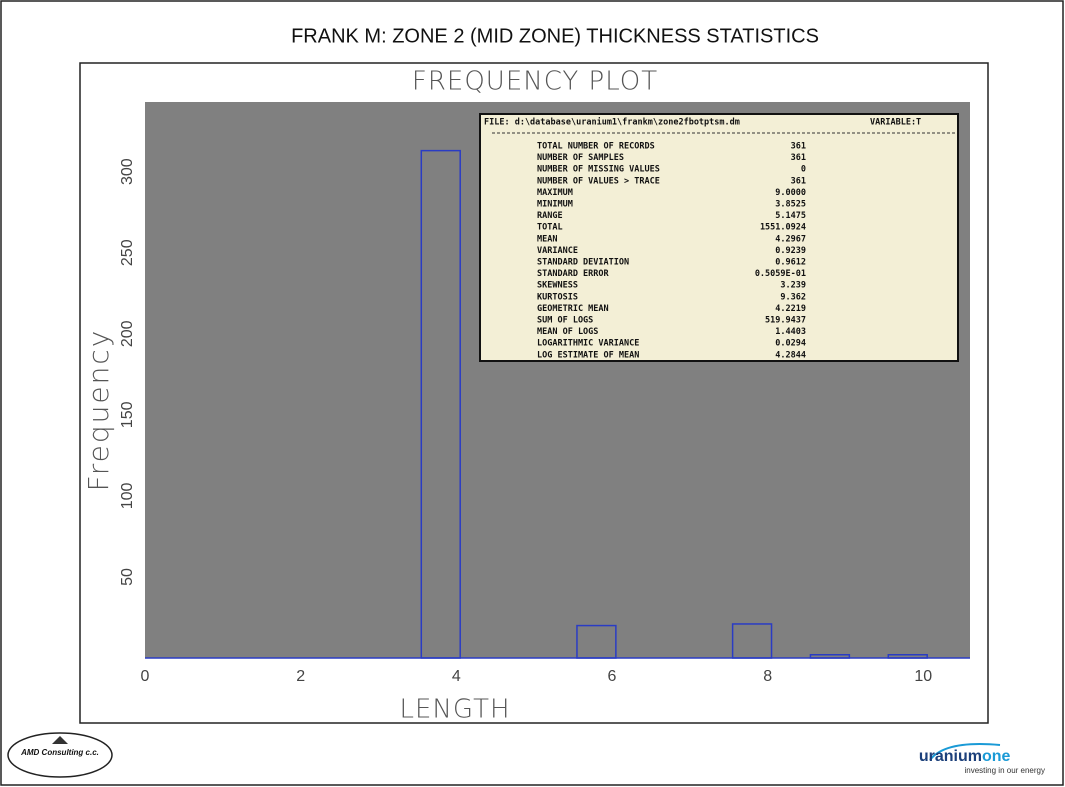 The height and width of the screenshot is (787, 1065). Describe the element at coordinates (550, 216) in the screenshot. I see `stat-label: RANGE` at that location.